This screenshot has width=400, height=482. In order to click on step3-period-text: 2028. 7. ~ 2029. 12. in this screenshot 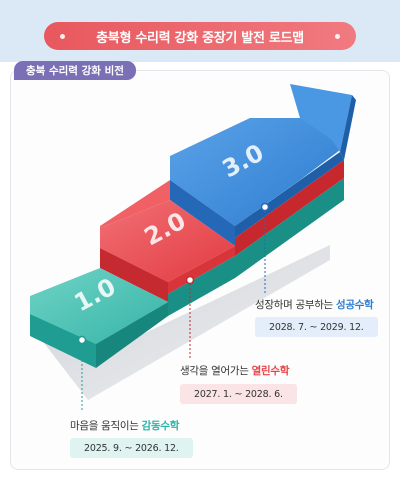, I will do `click(316, 327)`.